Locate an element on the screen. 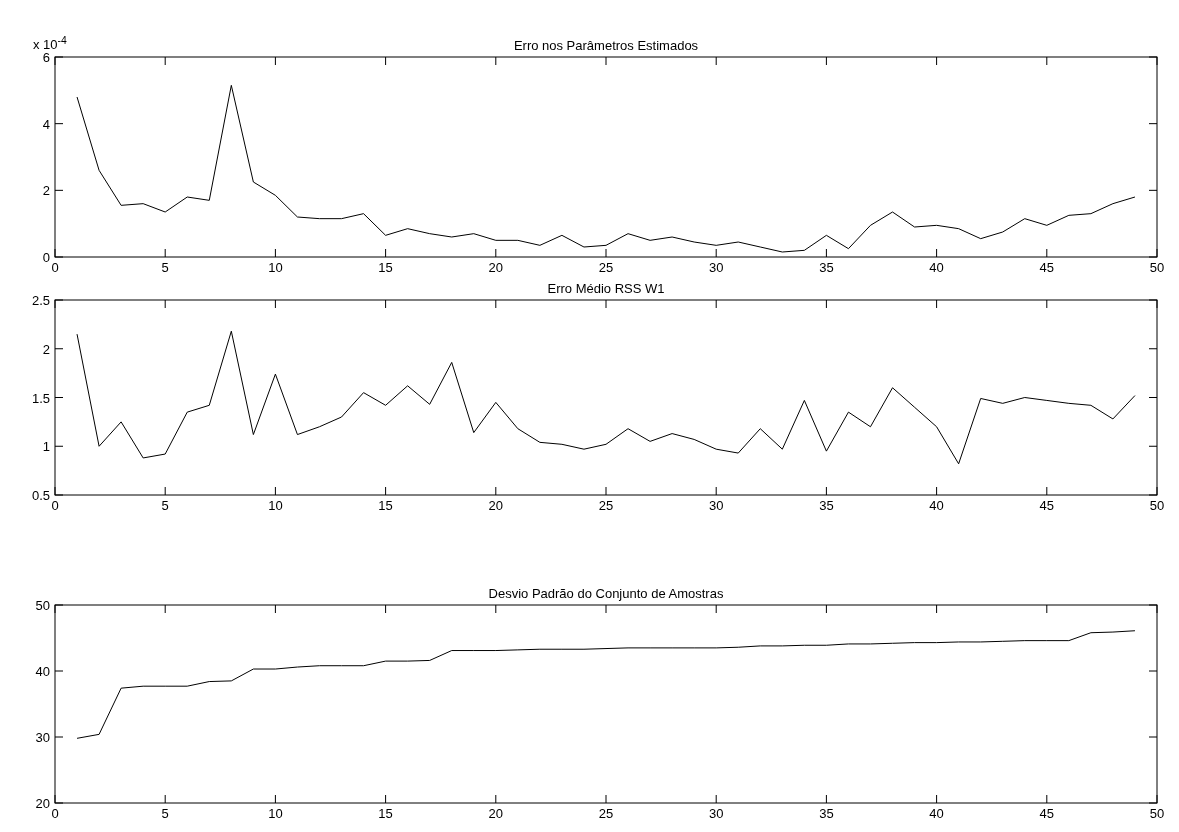  y-tick-label: 1.5 is located at coordinates (40, 398).